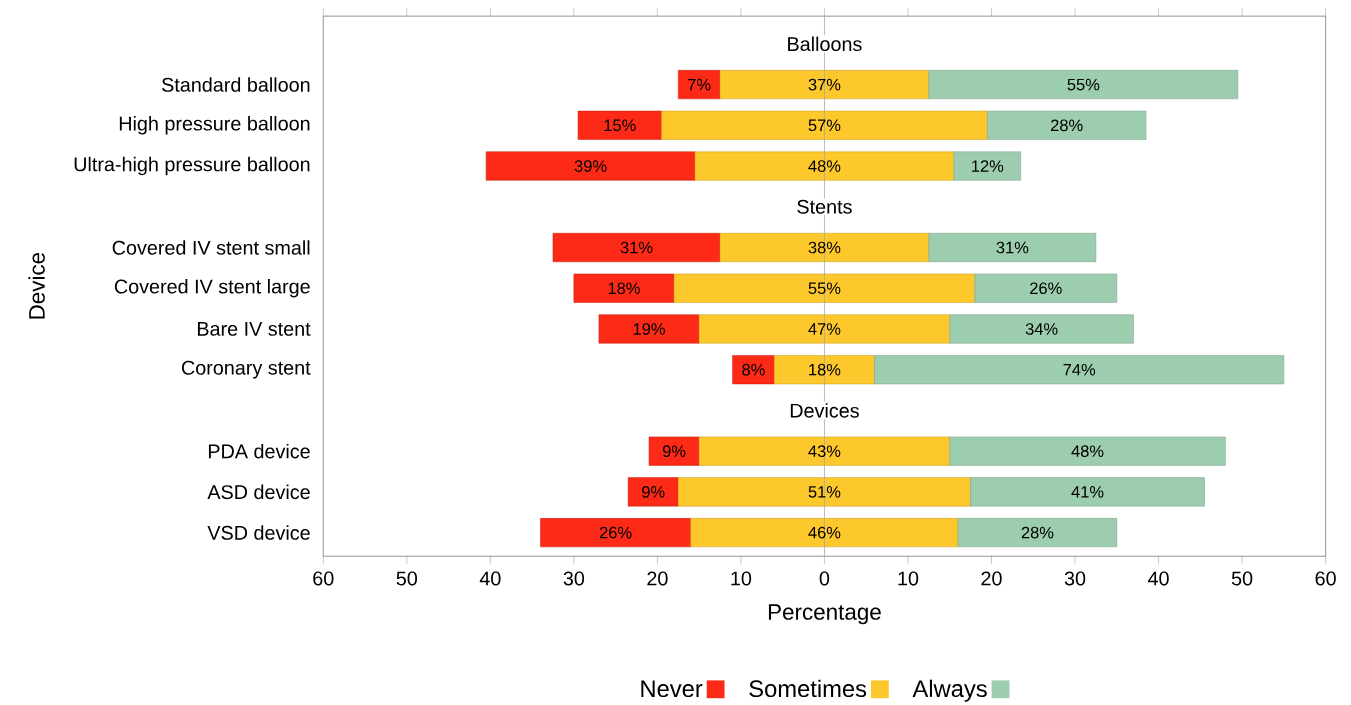 The image size is (1351, 705). I want to click on annotation: 43%, so click(824, 451).